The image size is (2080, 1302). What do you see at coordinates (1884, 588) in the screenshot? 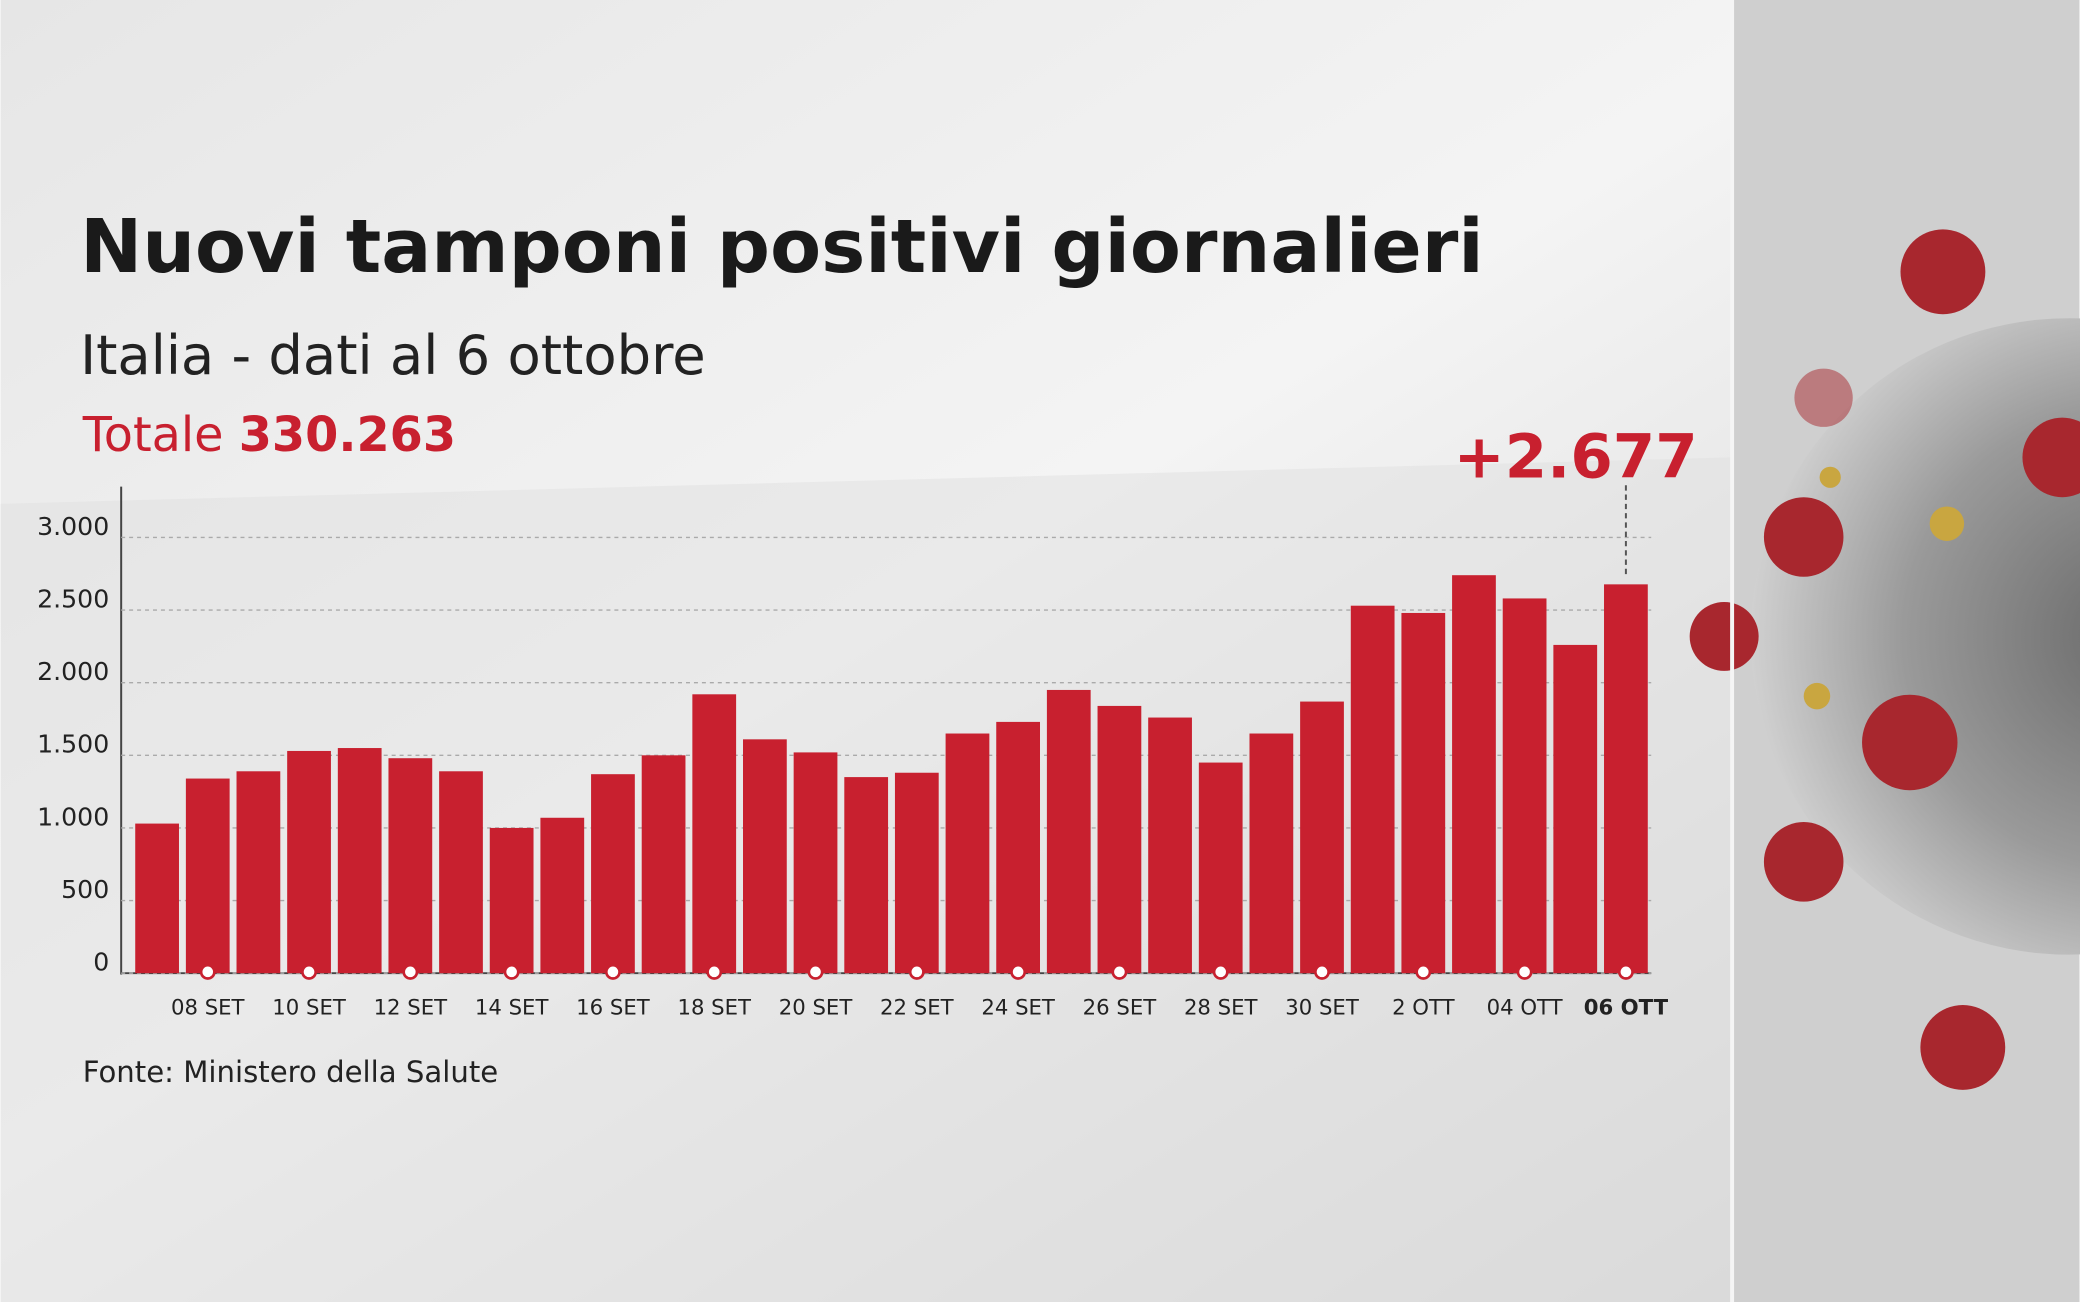
I see `virus-dots` at bounding box center [1884, 588].